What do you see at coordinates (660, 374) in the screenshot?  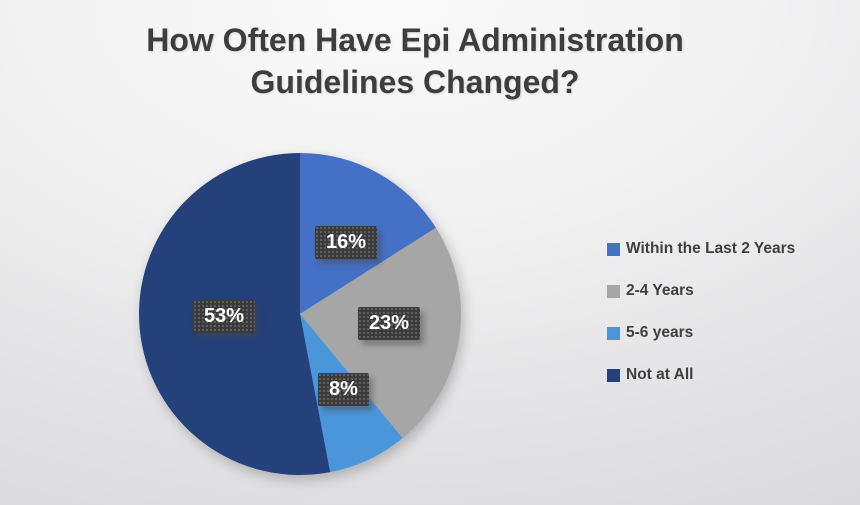 I see `legend-label: Not at All` at bounding box center [660, 374].